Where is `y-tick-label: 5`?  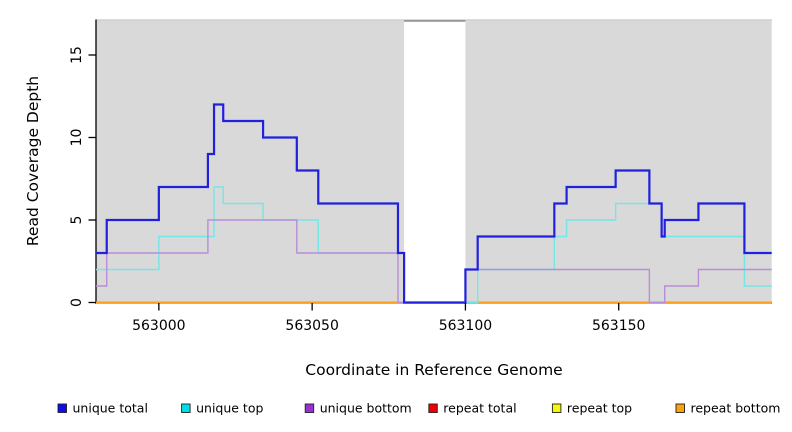
y-tick-label: 5 is located at coordinates (77, 220).